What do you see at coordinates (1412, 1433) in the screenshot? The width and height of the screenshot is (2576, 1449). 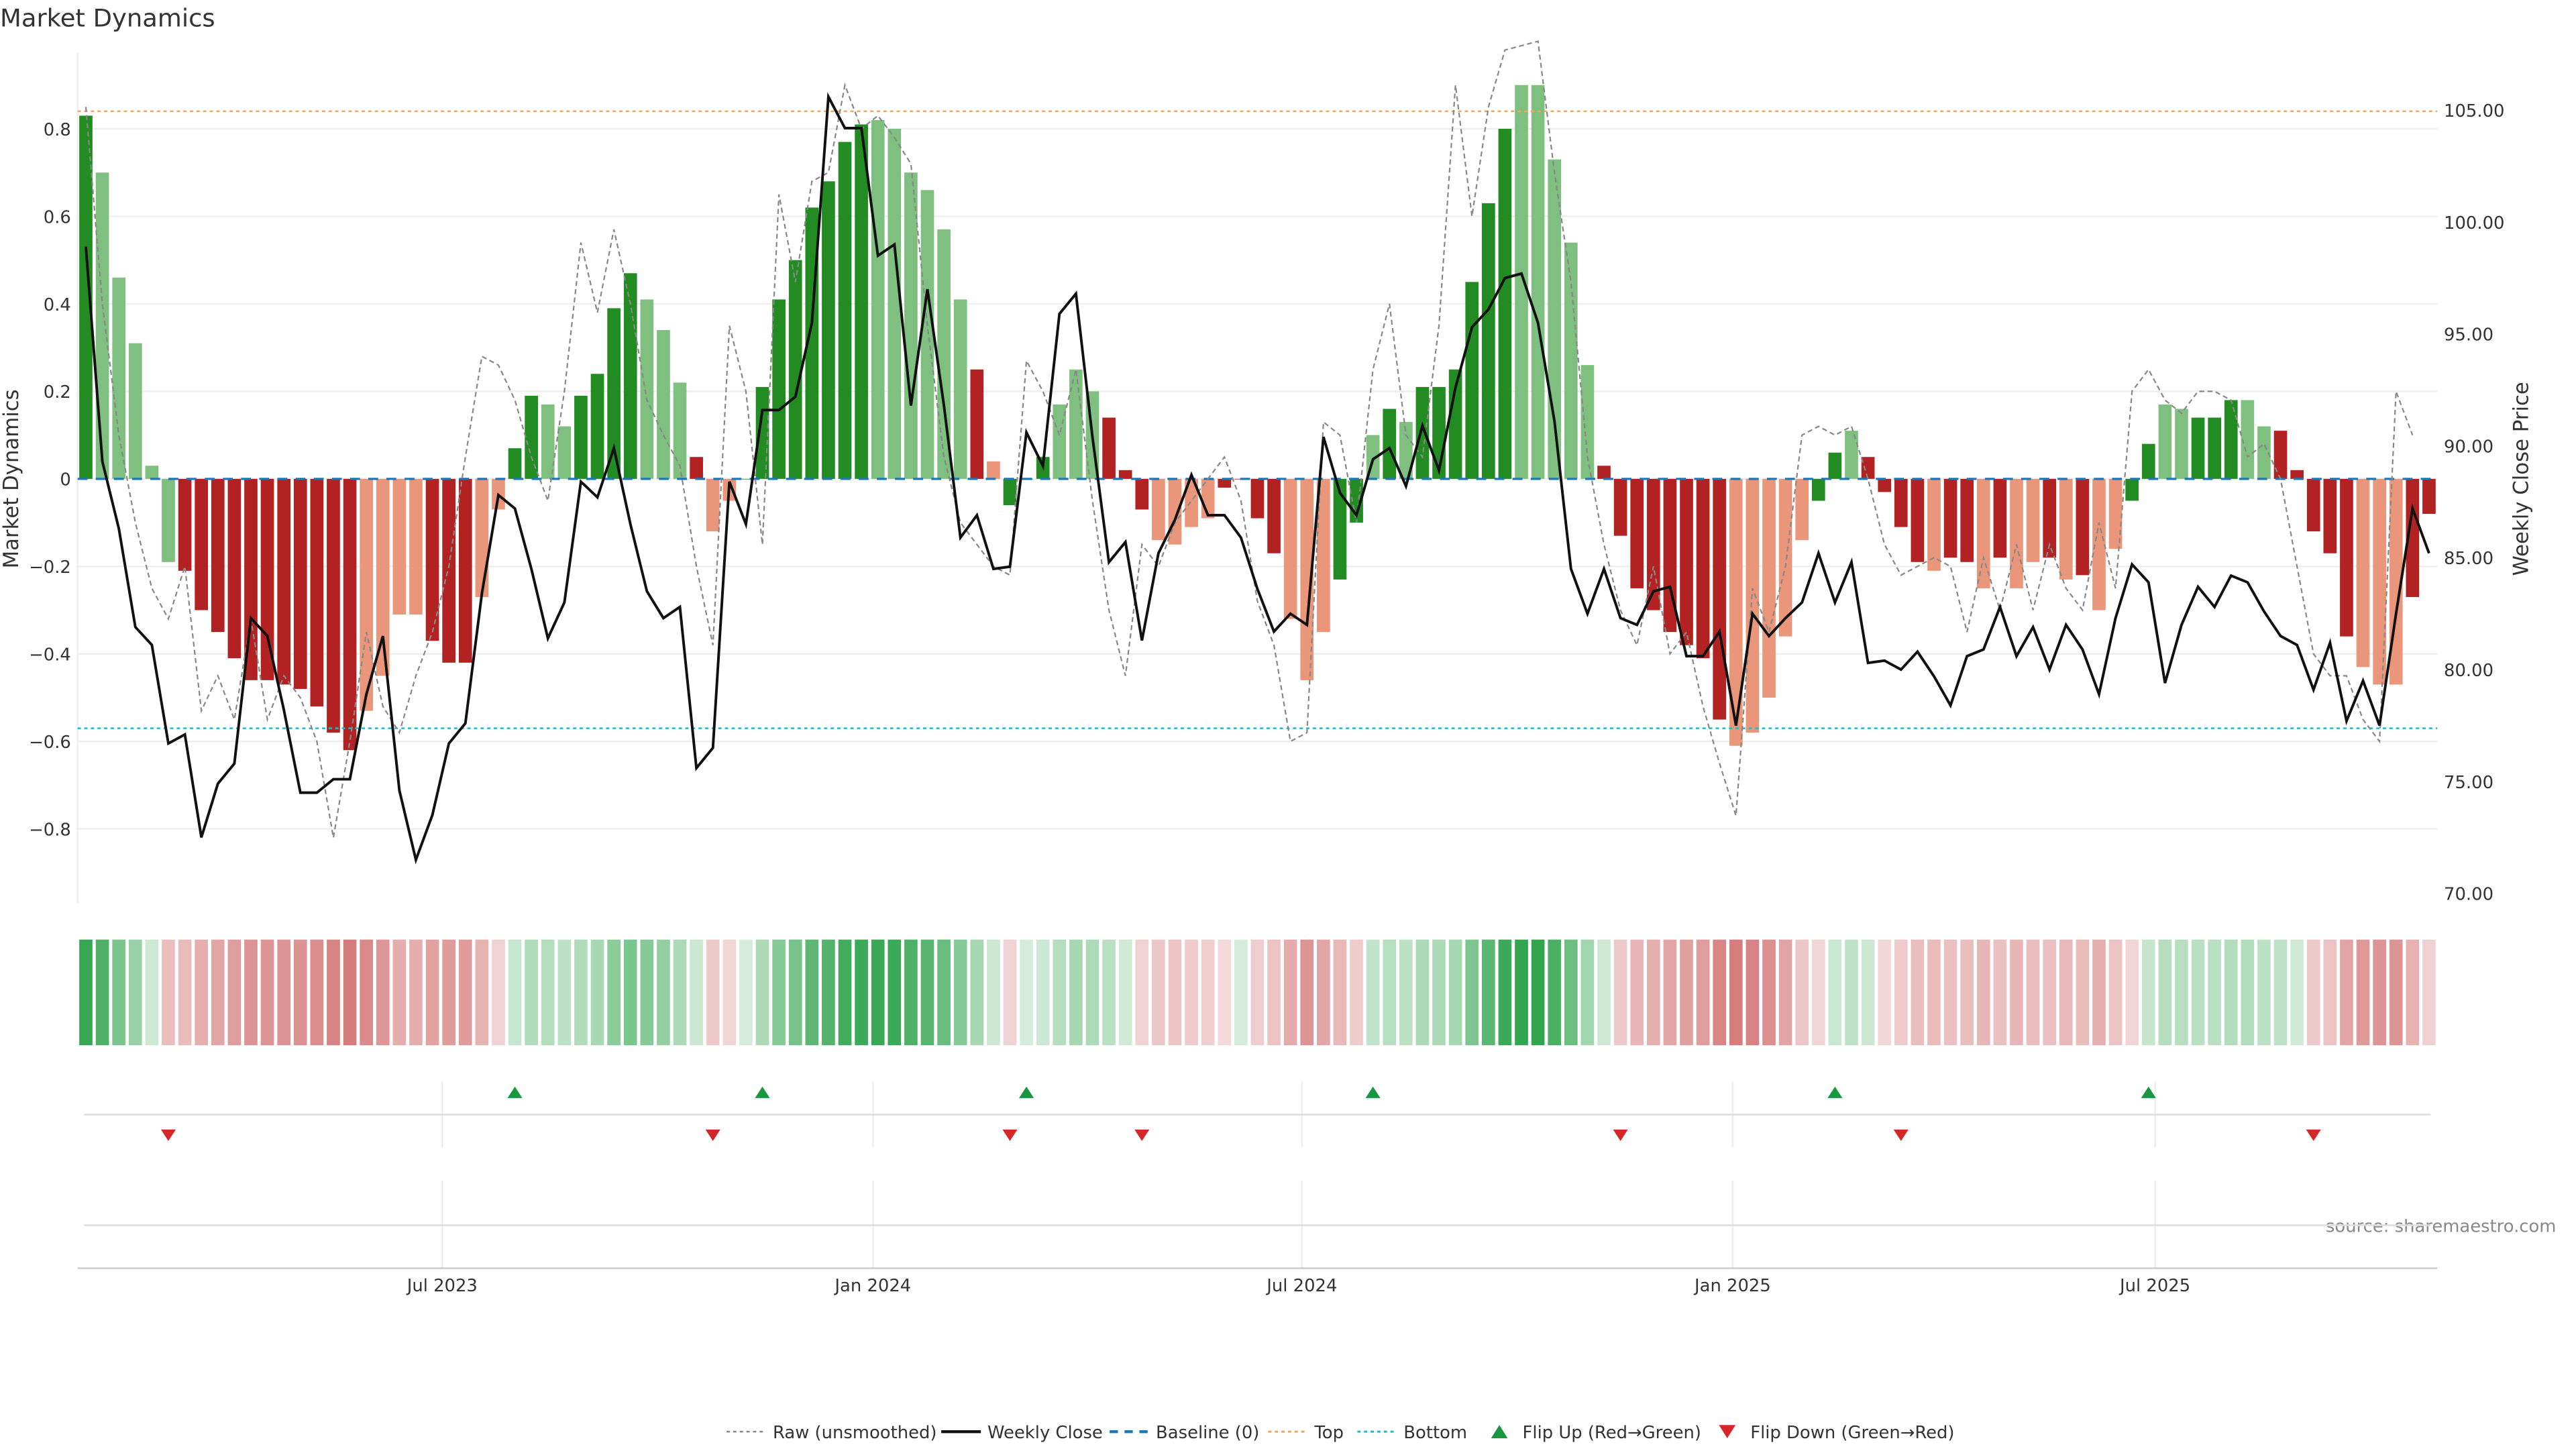 I see `legend-item-bottom: Bottom` at bounding box center [1412, 1433].